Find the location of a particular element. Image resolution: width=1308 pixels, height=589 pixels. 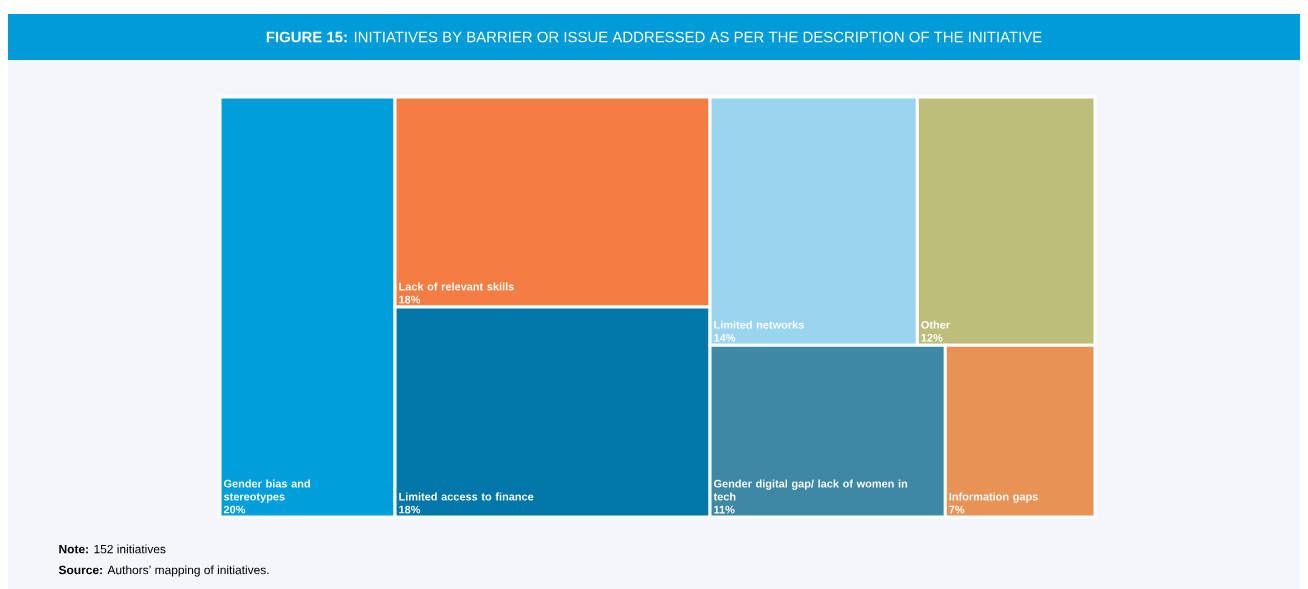

data-label: 7% is located at coordinates (957, 509).